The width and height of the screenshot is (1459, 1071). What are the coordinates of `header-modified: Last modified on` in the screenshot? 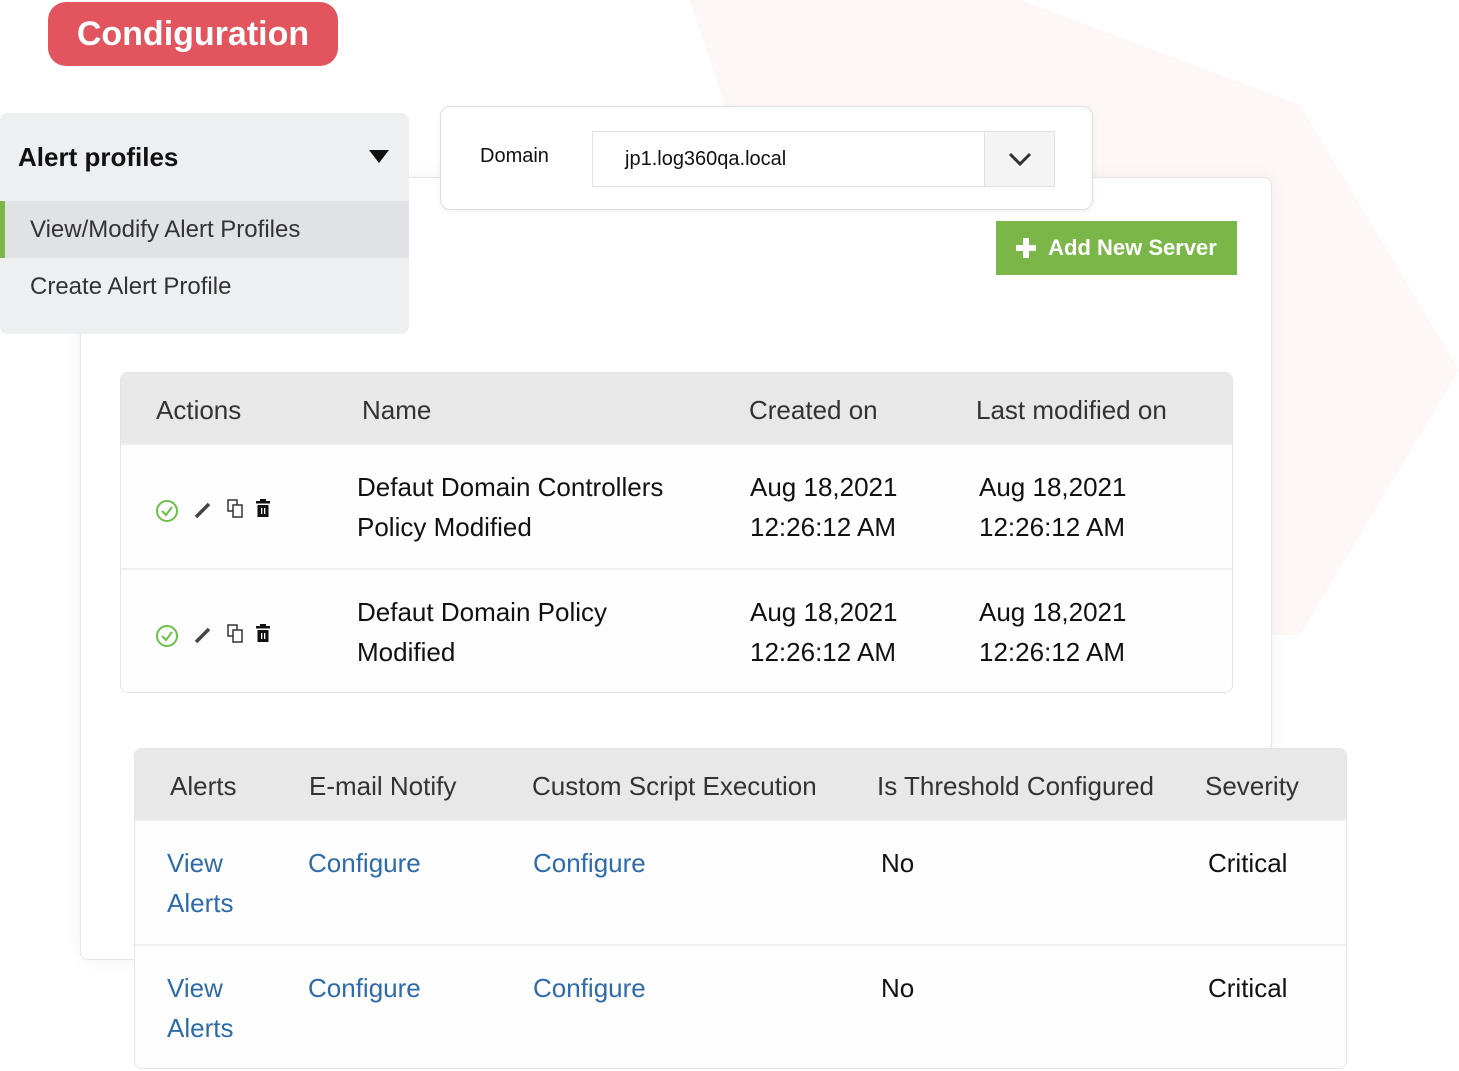 It's located at (1071, 410).